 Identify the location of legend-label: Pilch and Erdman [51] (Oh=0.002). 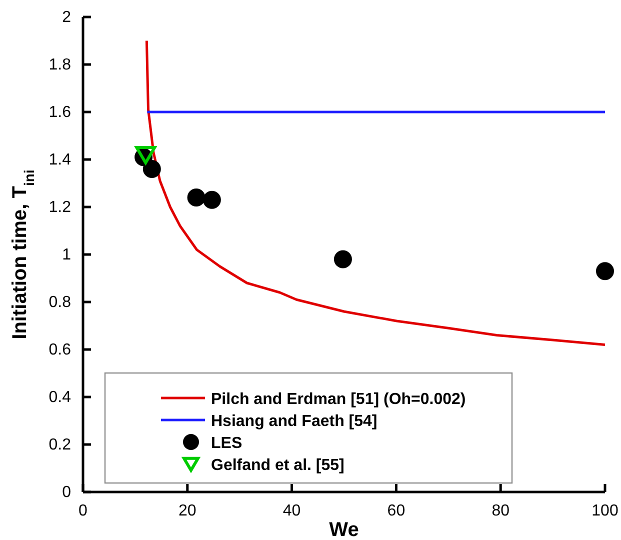
(338, 399).